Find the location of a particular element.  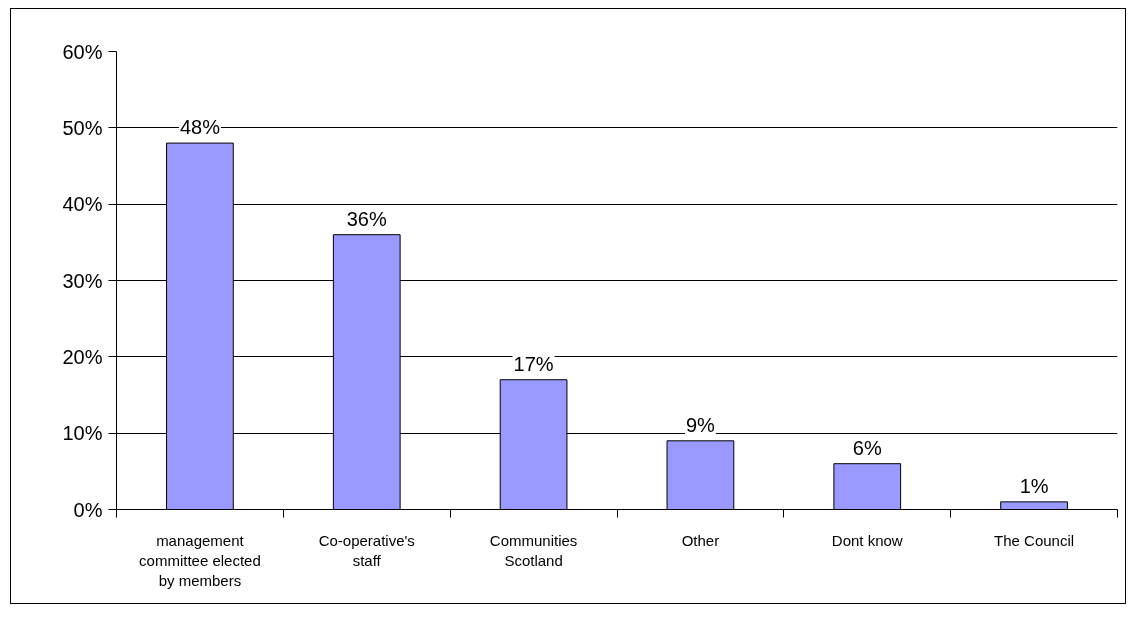

data-label: 36% is located at coordinates (366, 218).